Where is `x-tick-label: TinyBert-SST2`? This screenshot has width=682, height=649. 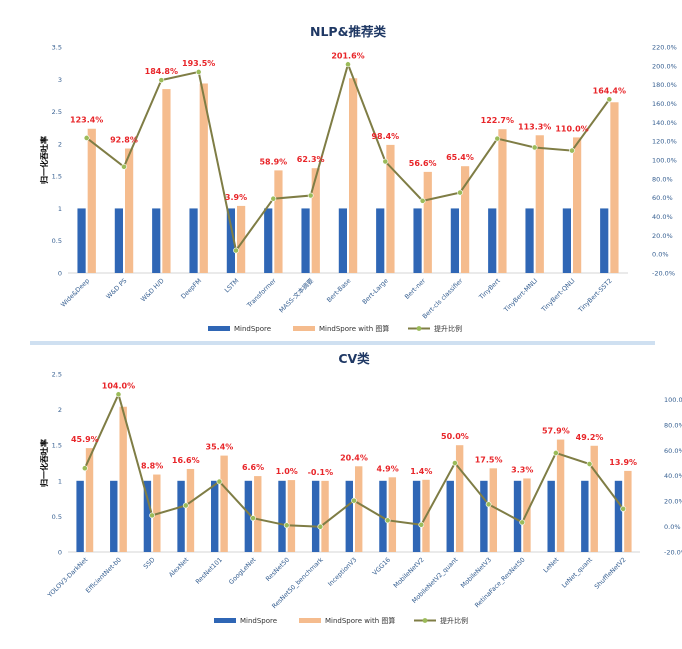
x-tick-label: TinyBert-SST2 is located at coordinates (595, 295).